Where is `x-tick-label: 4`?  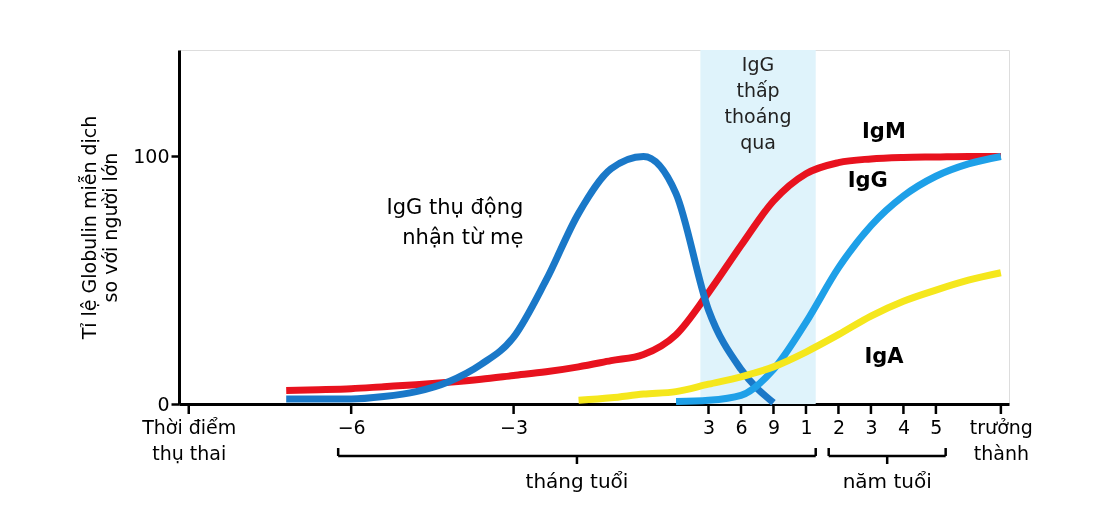 x-tick-label: 4 is located at coordinates (903, 426).